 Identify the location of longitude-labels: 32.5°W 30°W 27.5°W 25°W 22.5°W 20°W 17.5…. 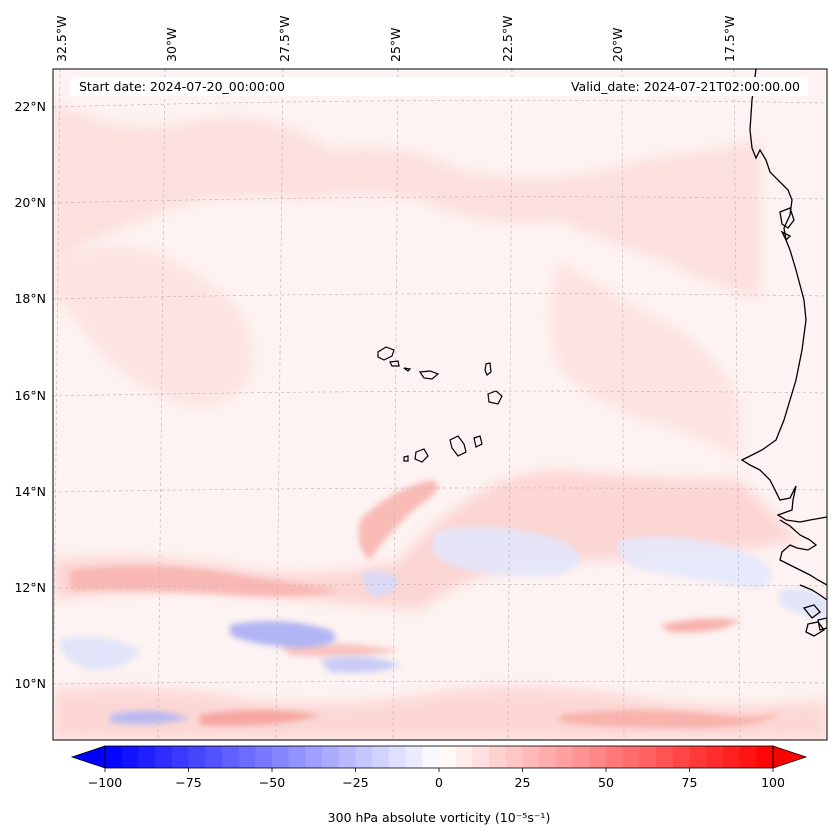
(395, 39).